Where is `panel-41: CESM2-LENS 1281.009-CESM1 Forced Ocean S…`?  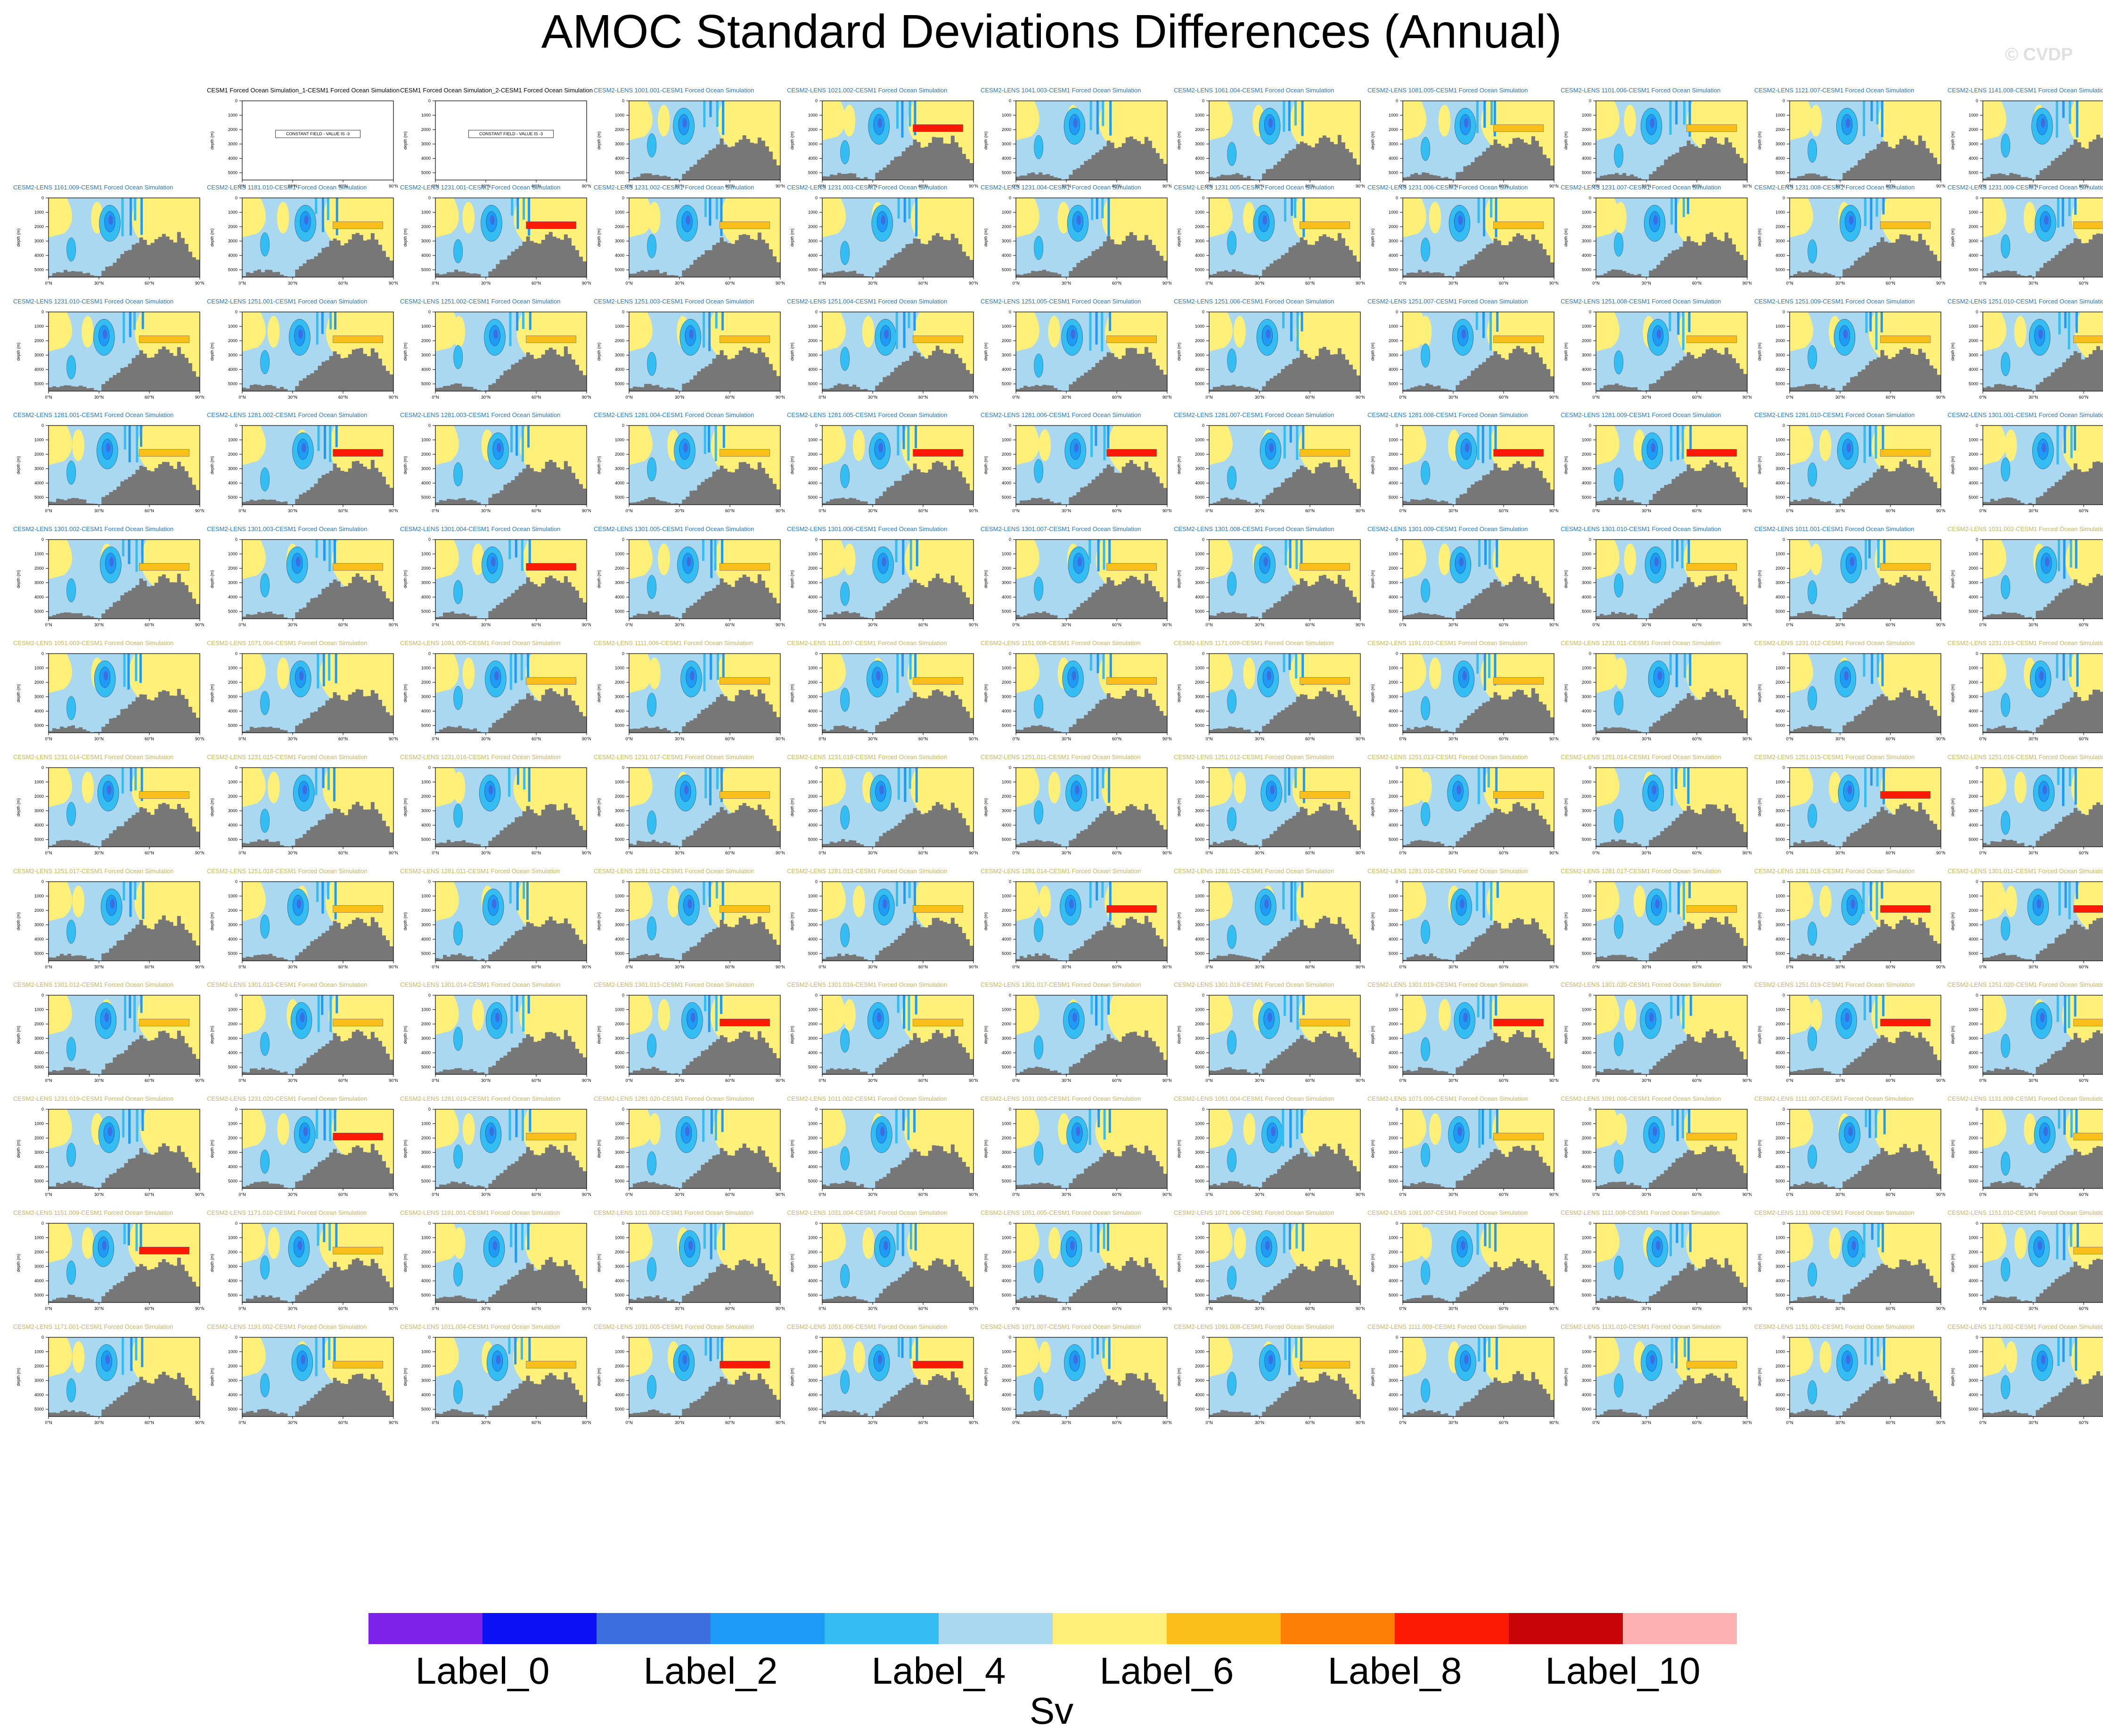 panel-41: CESM2-LENS 1281.009-CESM1 Forced Ocean S… is located at coordinates (1656, 466).